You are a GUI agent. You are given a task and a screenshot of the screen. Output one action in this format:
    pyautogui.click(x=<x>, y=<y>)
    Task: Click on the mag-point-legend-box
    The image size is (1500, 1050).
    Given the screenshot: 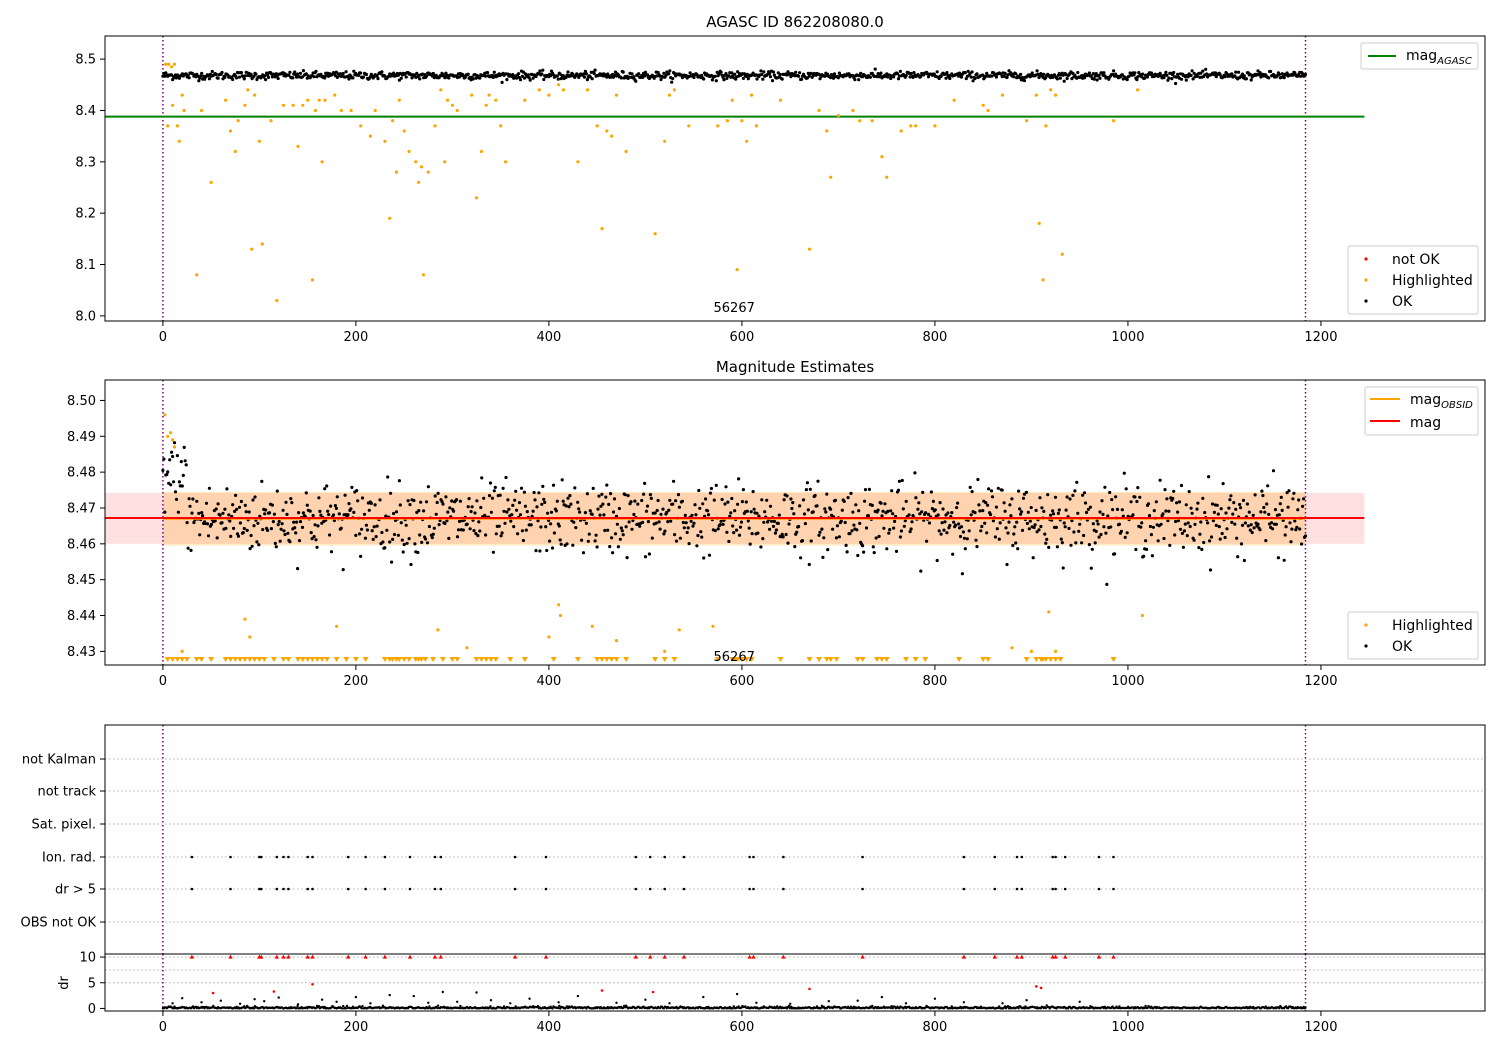 What is the action you would take?
    pyautogui.click(x=1413, y=635)
    